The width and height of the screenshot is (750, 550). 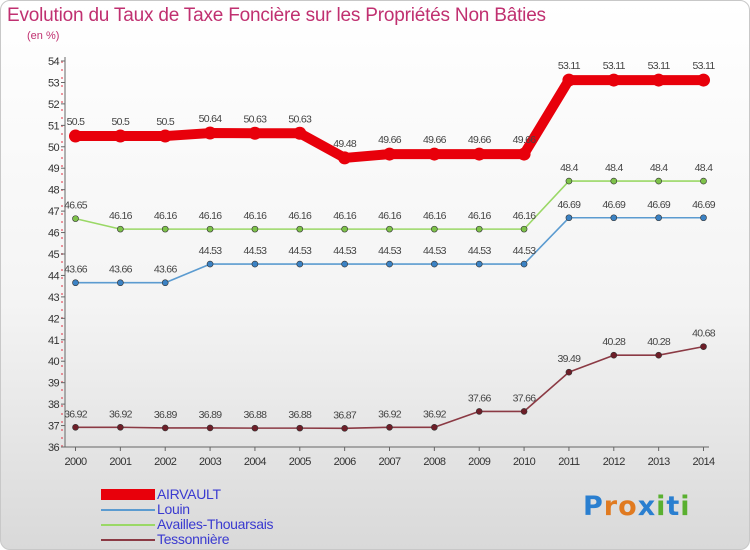 I want to click on data-label: 40.28, so click(x=659, y=342).